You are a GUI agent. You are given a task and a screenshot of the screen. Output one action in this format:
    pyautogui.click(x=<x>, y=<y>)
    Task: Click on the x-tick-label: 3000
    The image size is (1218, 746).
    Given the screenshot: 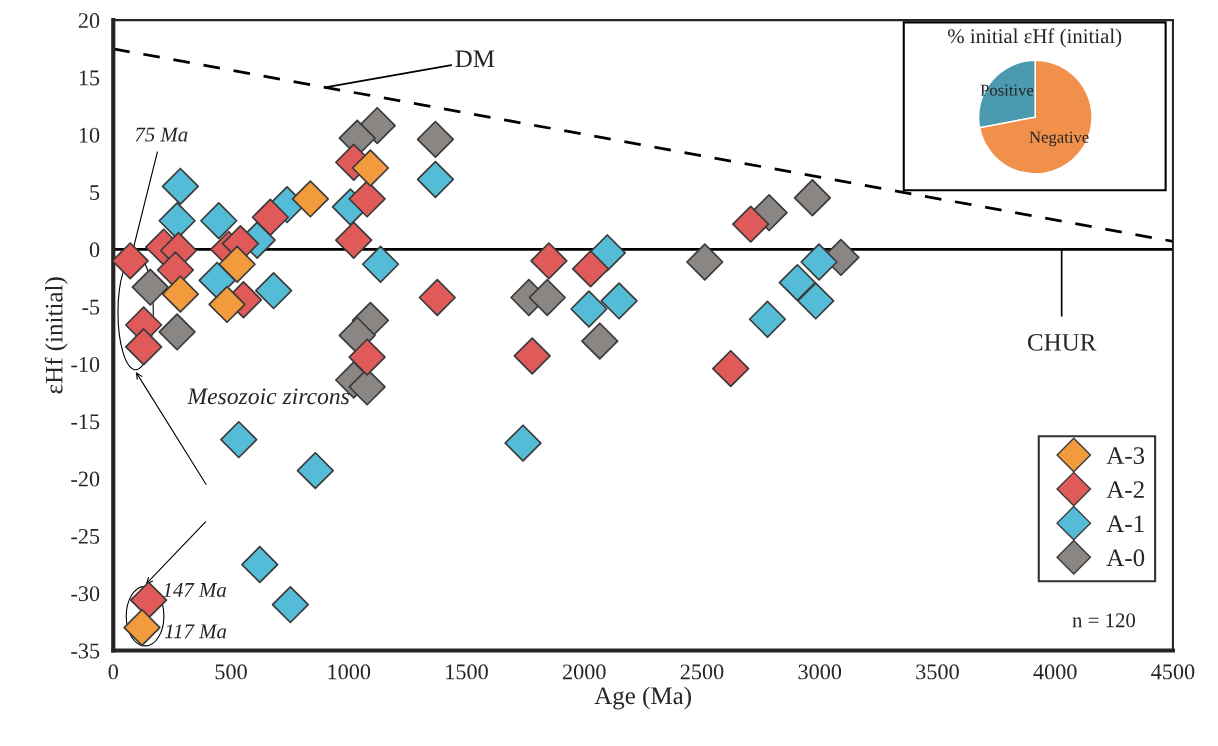 What is the action you would take?
    pyautogui.click(x=820, y=672)
    